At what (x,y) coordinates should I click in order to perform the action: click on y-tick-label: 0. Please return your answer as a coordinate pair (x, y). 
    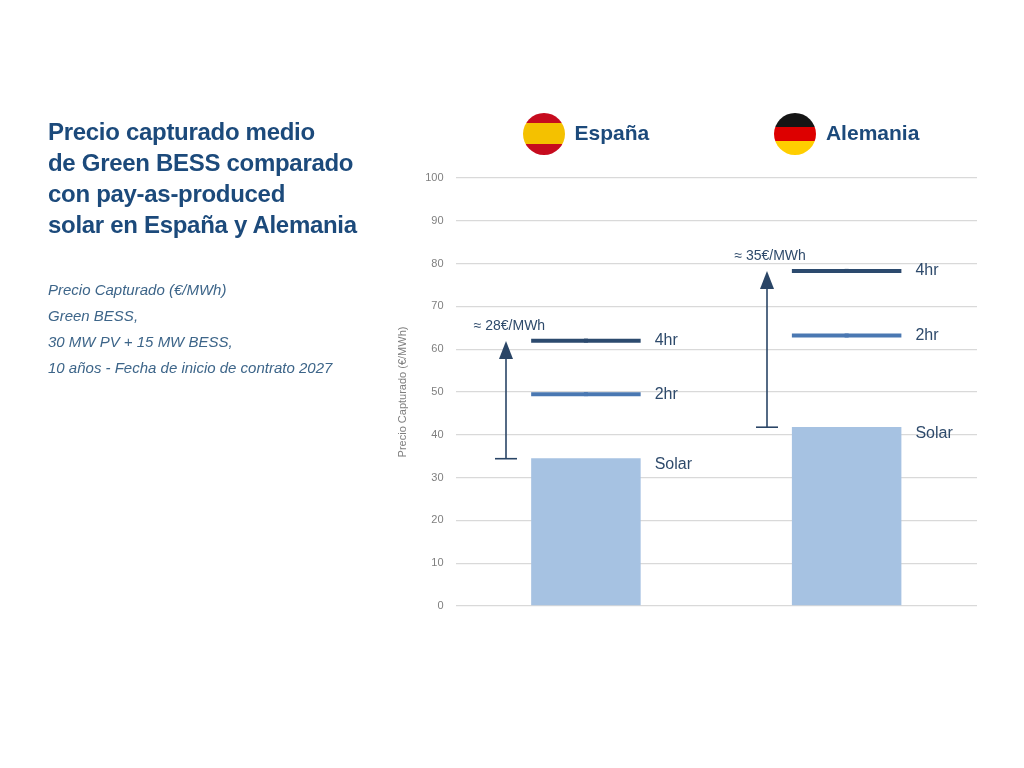
    Looking at the image, I should click on (440, 605).